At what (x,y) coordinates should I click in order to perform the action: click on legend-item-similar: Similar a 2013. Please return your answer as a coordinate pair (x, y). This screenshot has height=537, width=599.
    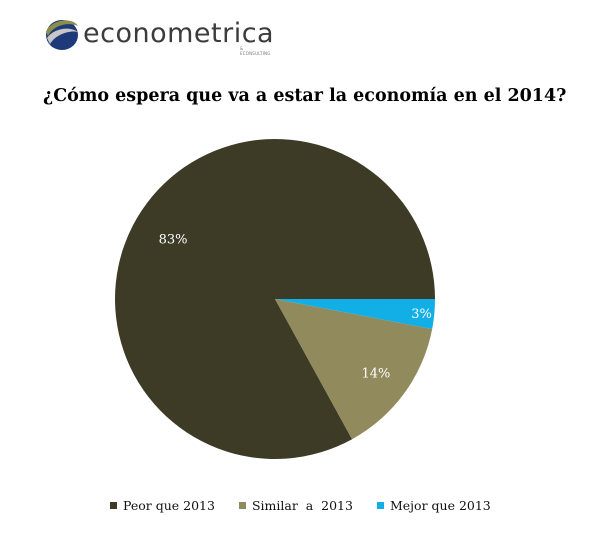
    Looking at the image, I should click on (295, 505).